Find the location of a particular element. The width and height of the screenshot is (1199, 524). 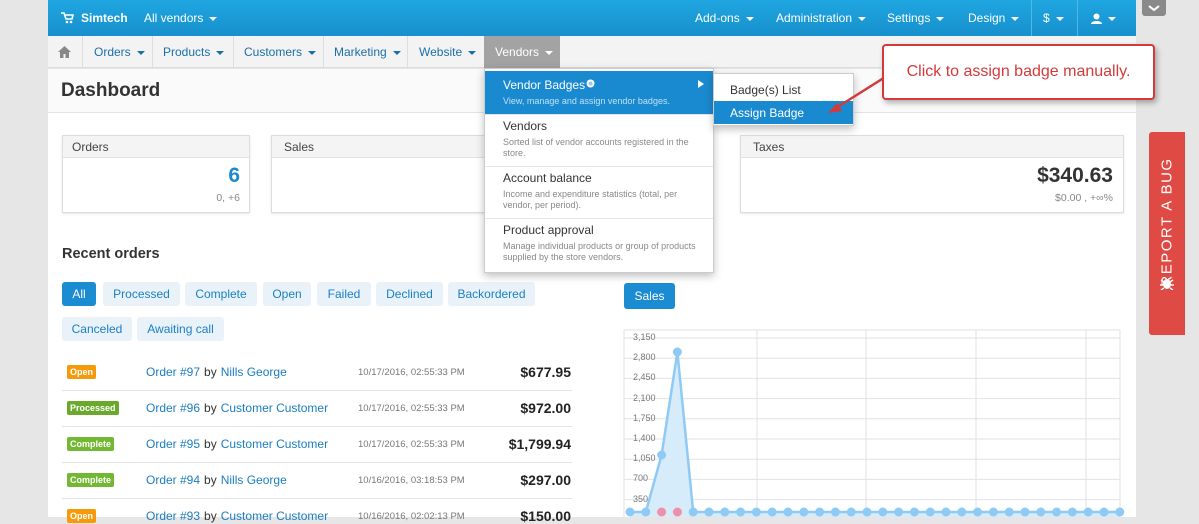

nav-customers: Customers is located at coordinates (280, 52).